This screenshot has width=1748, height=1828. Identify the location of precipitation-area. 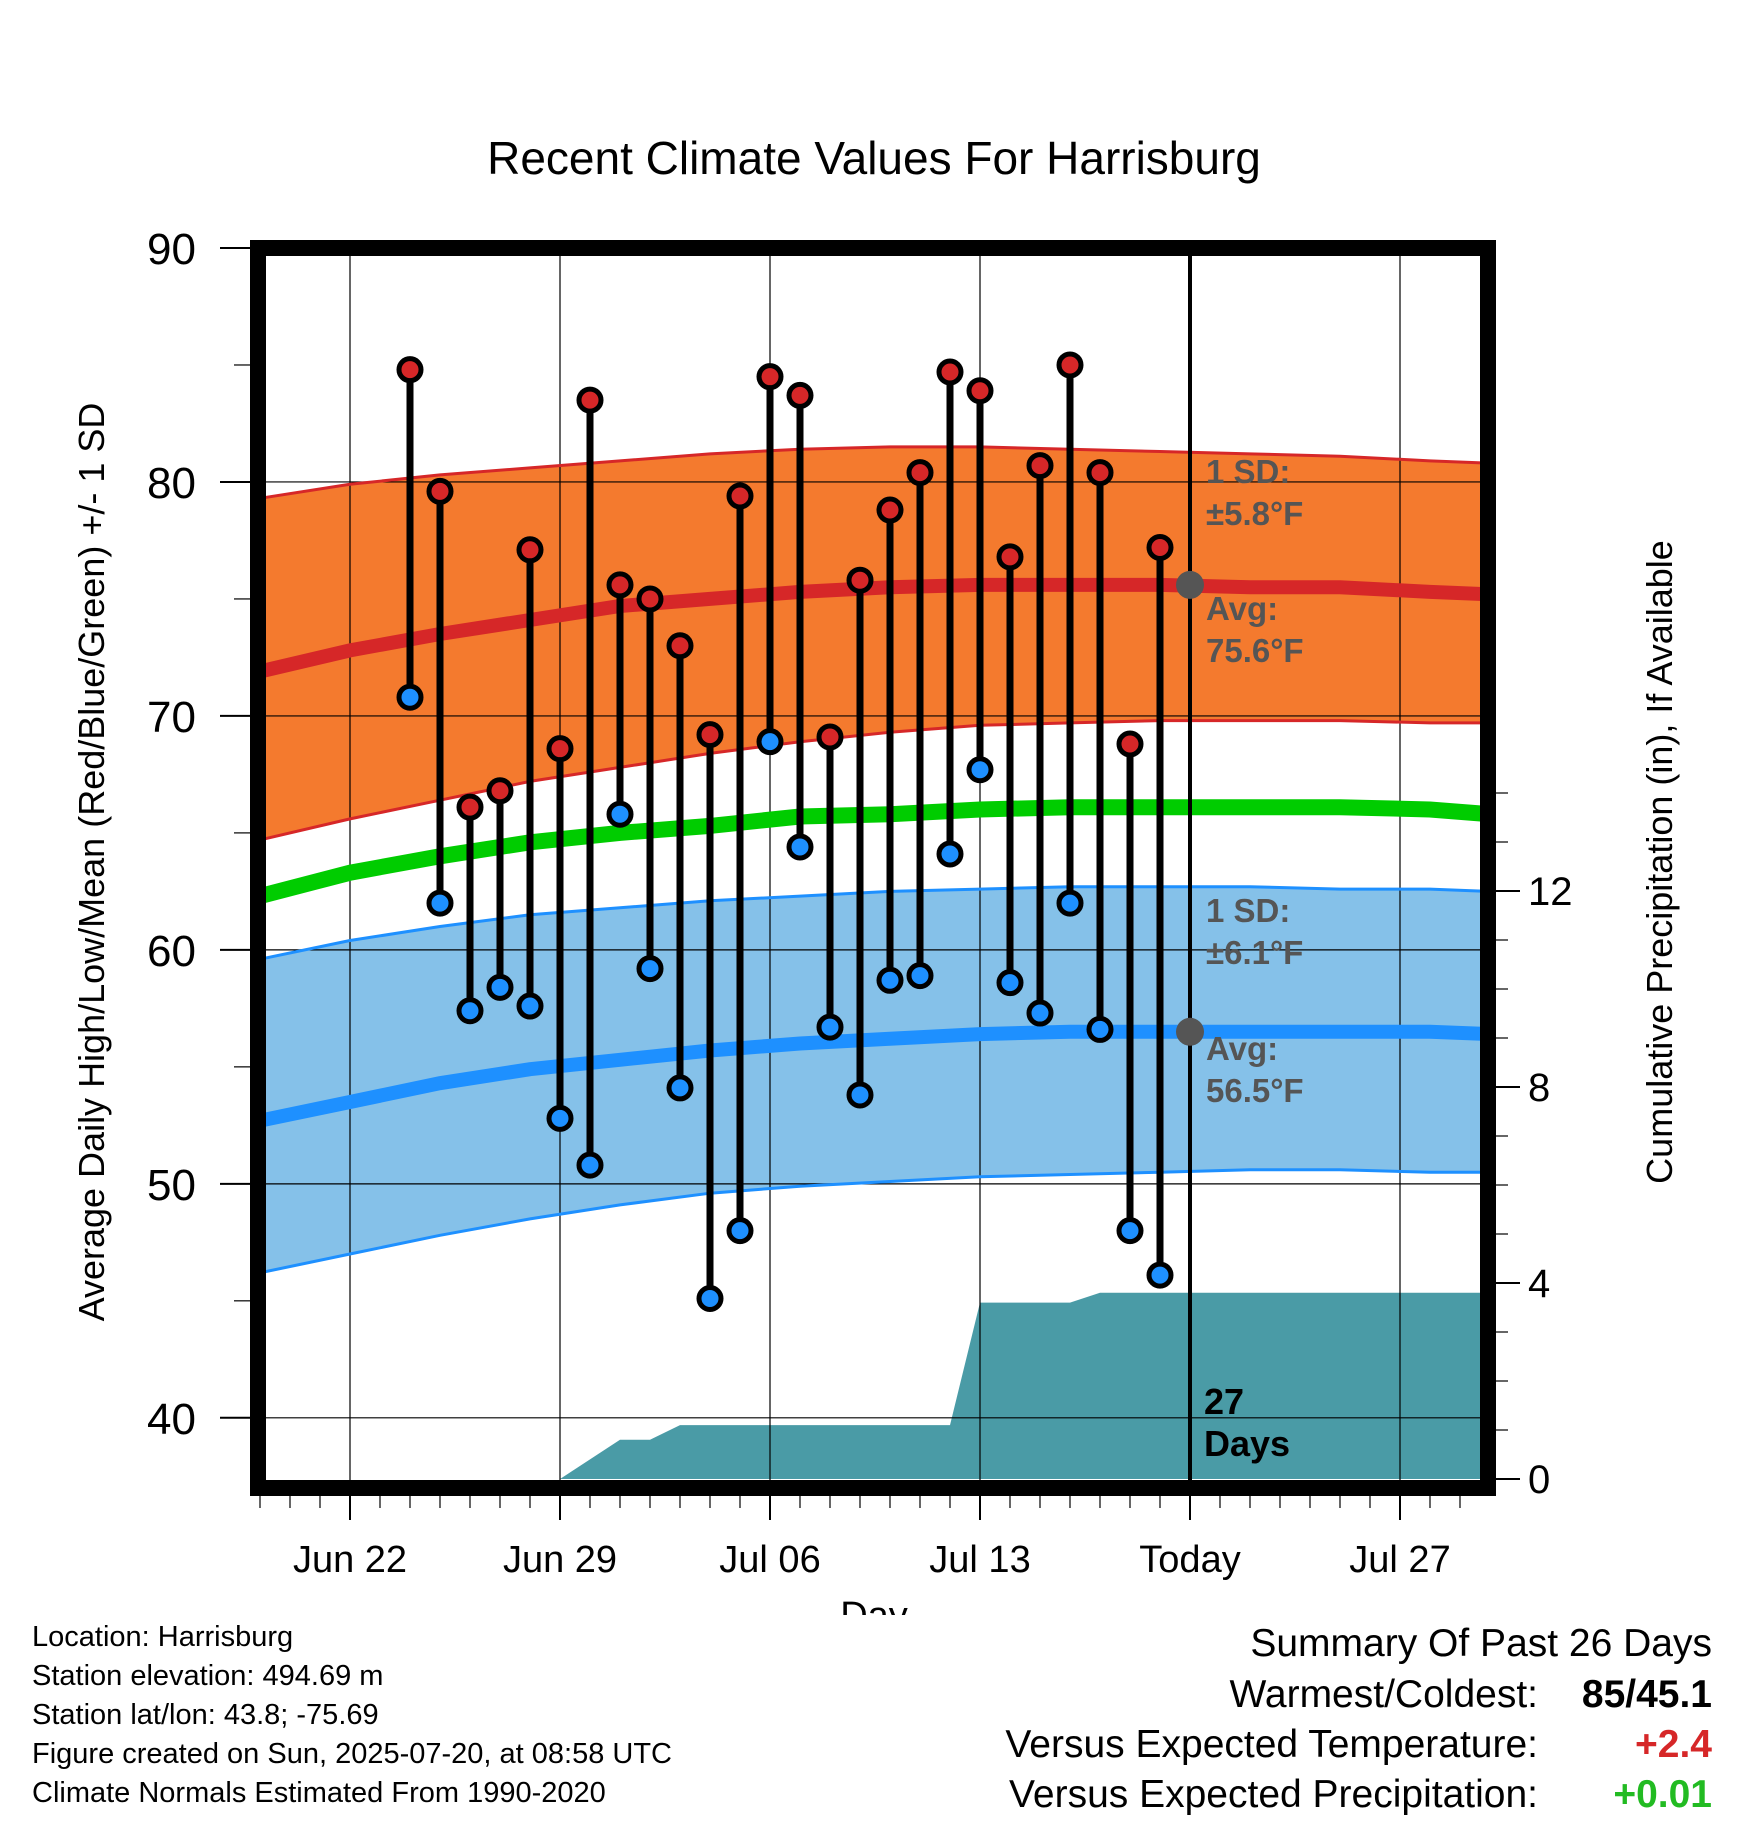
(1024, 1385).